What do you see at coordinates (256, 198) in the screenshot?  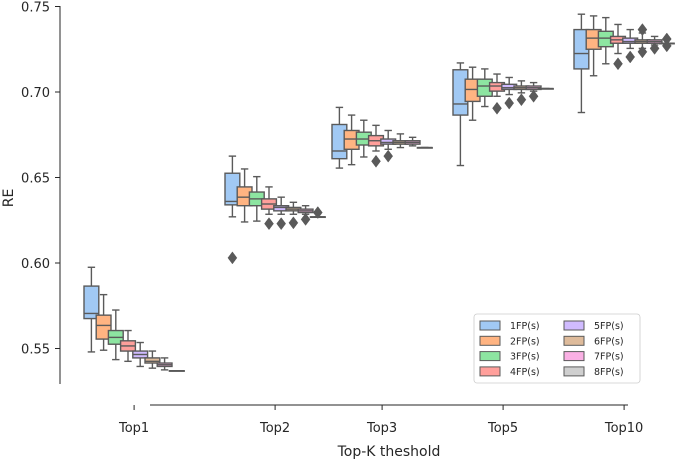 I see `box-3FPs-Top2` at bounding box center [256, 198].